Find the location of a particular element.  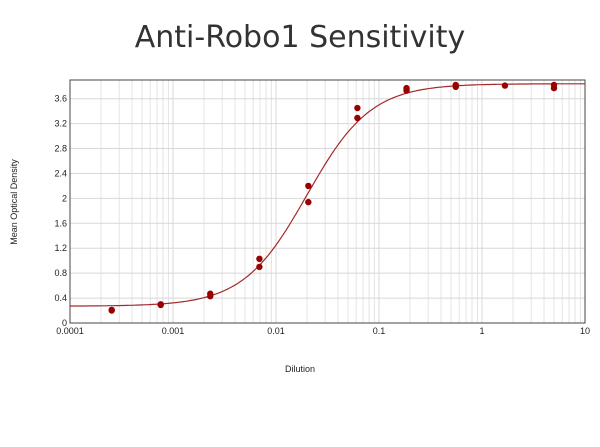

y-tick-label: 3.2 is located at coordinates (60, 124).